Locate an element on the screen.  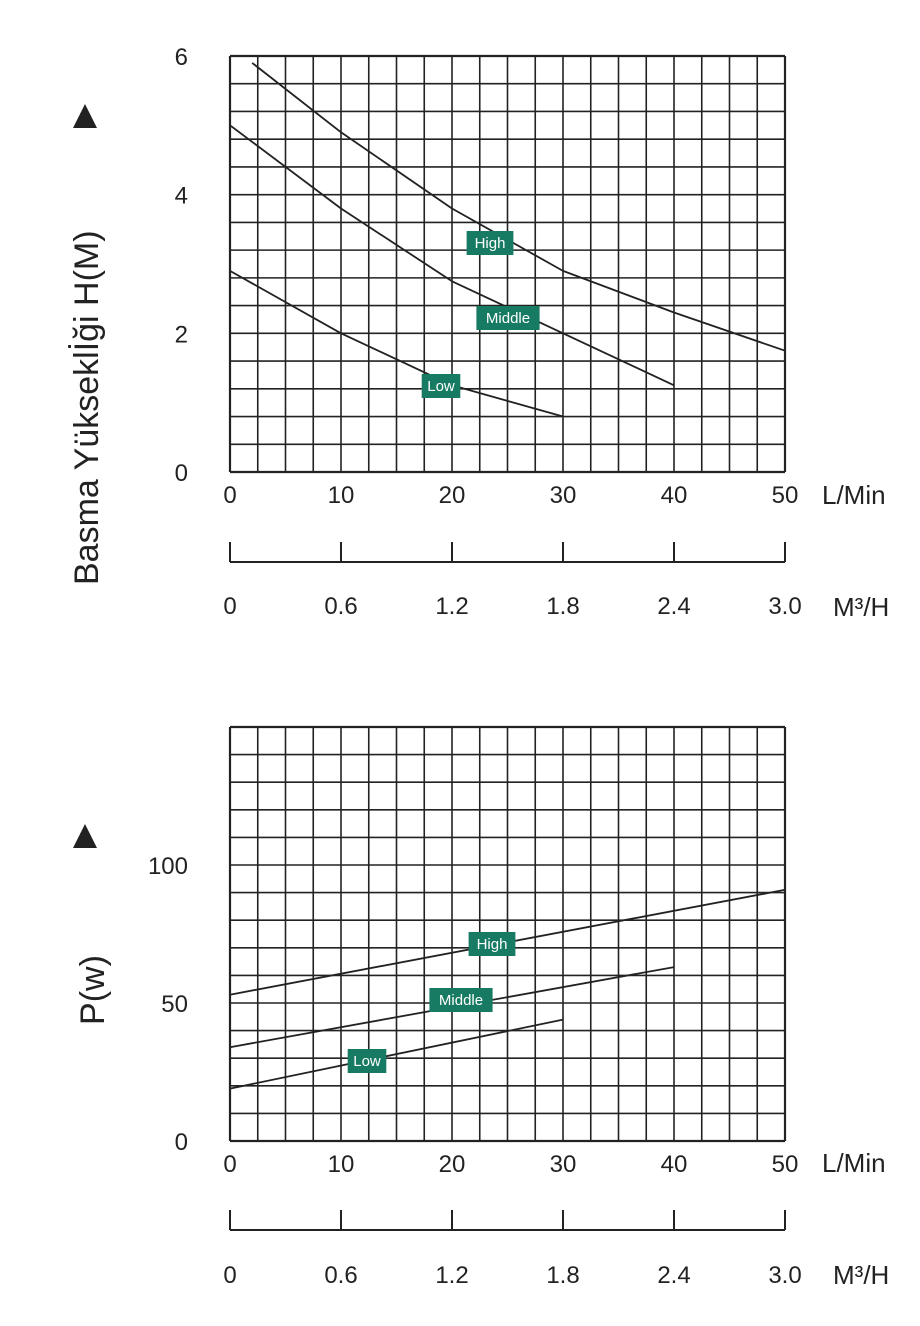
power-secondary-tick-label: 1.8 is located at coordinates (562, 1275).